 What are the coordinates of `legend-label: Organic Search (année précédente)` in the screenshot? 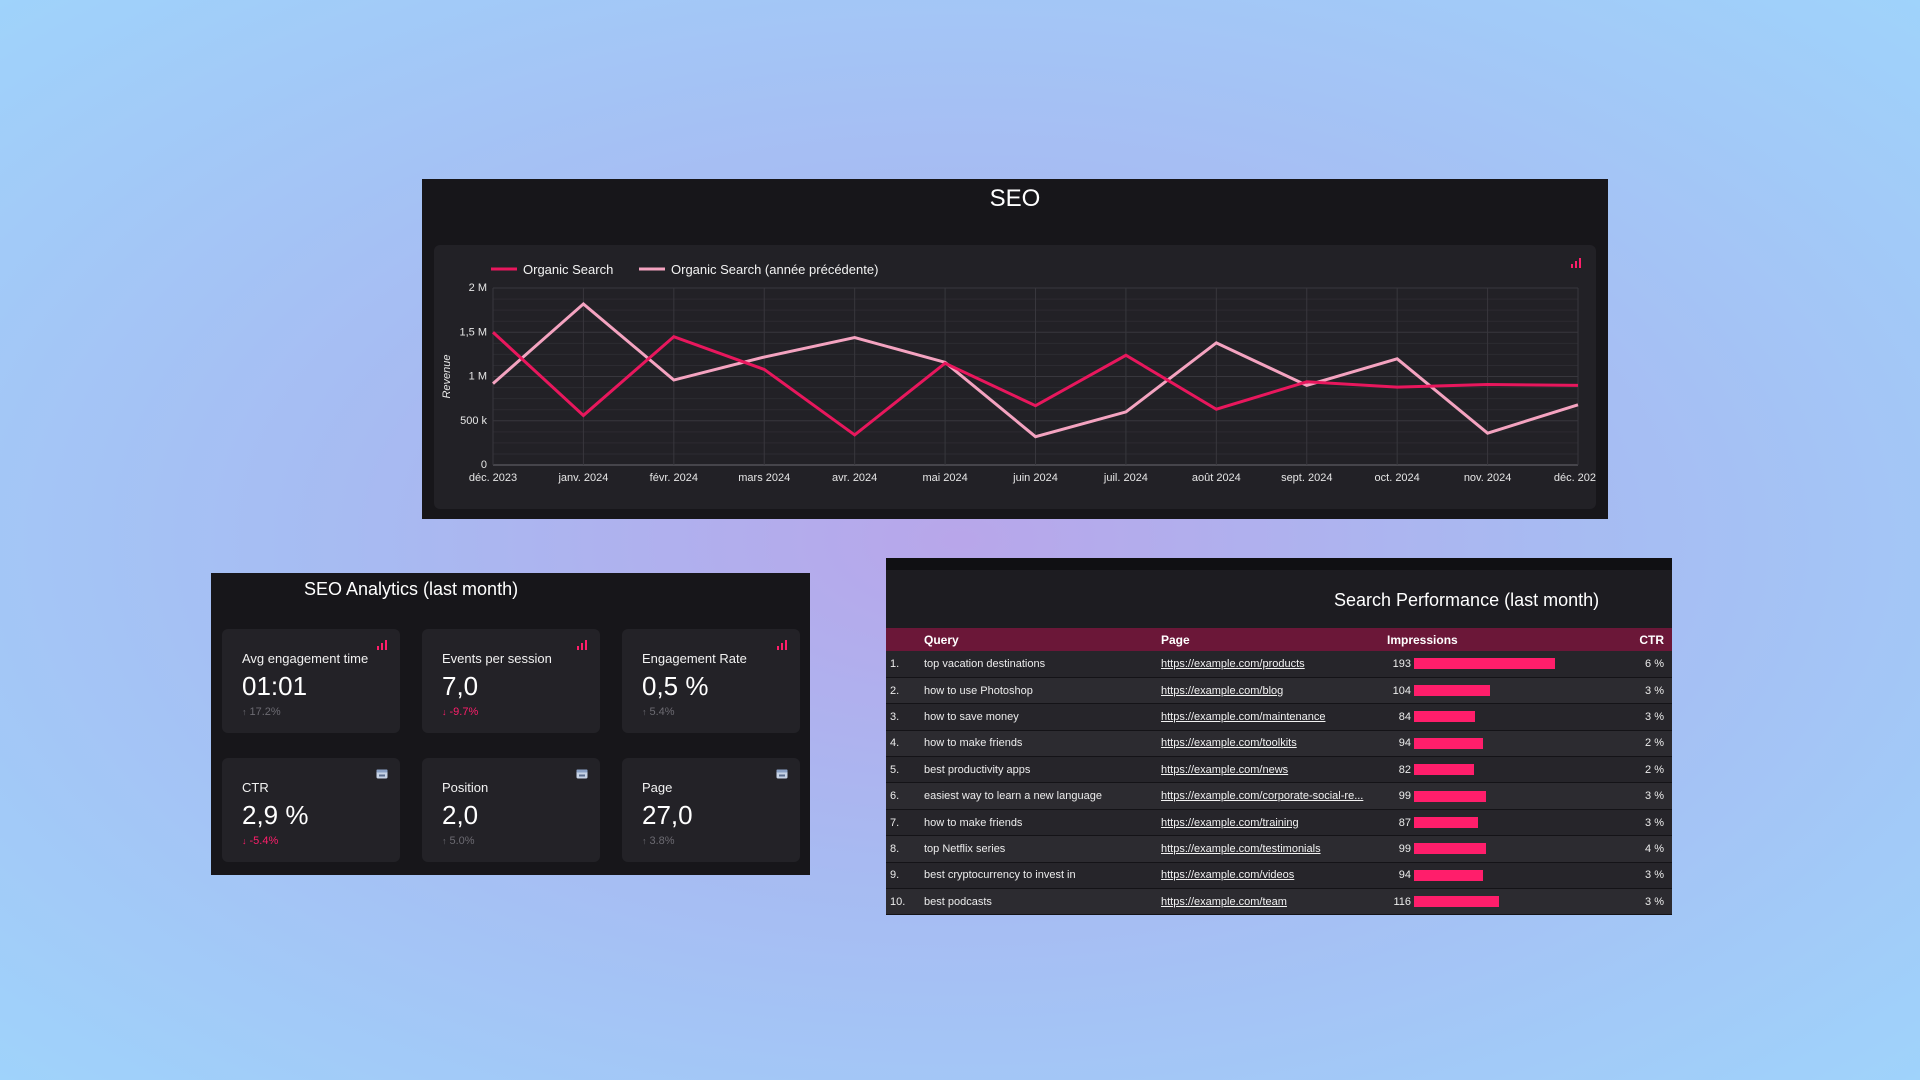 It's located at (774, 269).